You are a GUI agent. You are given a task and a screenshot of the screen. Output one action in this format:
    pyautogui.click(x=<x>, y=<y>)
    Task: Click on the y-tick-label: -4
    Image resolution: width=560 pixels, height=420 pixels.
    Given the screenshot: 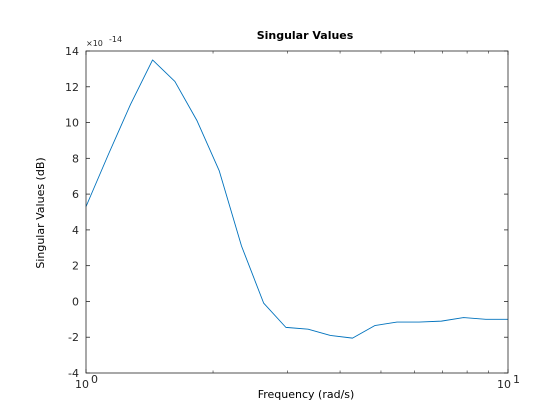 What is the action you would take?
    pyautogui.click(x=73, y=373)
    